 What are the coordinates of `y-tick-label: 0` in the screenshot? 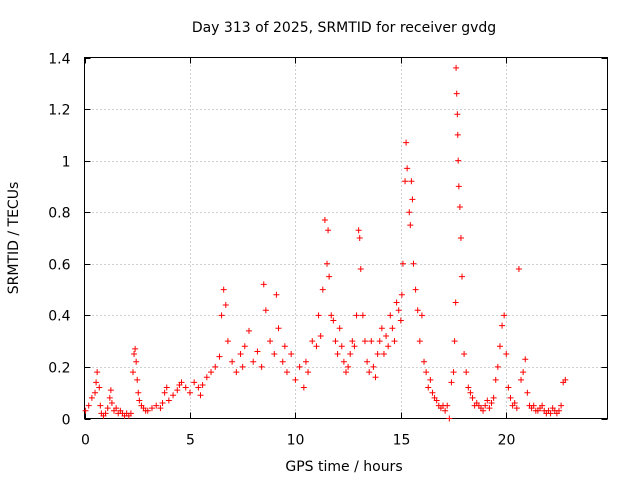 It's located at (66, 421).